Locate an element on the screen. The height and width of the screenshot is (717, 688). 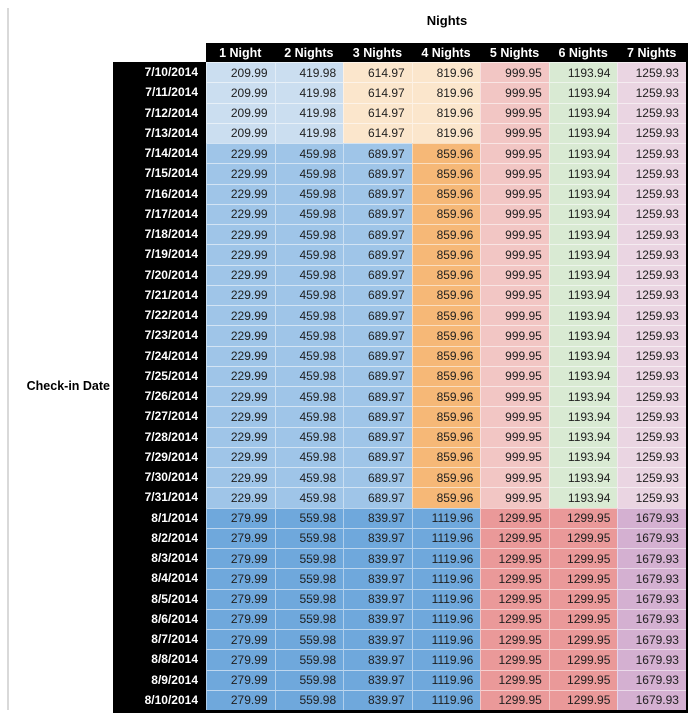
row-date-label: 8/5/2014 is located at coordinates (159, 598).